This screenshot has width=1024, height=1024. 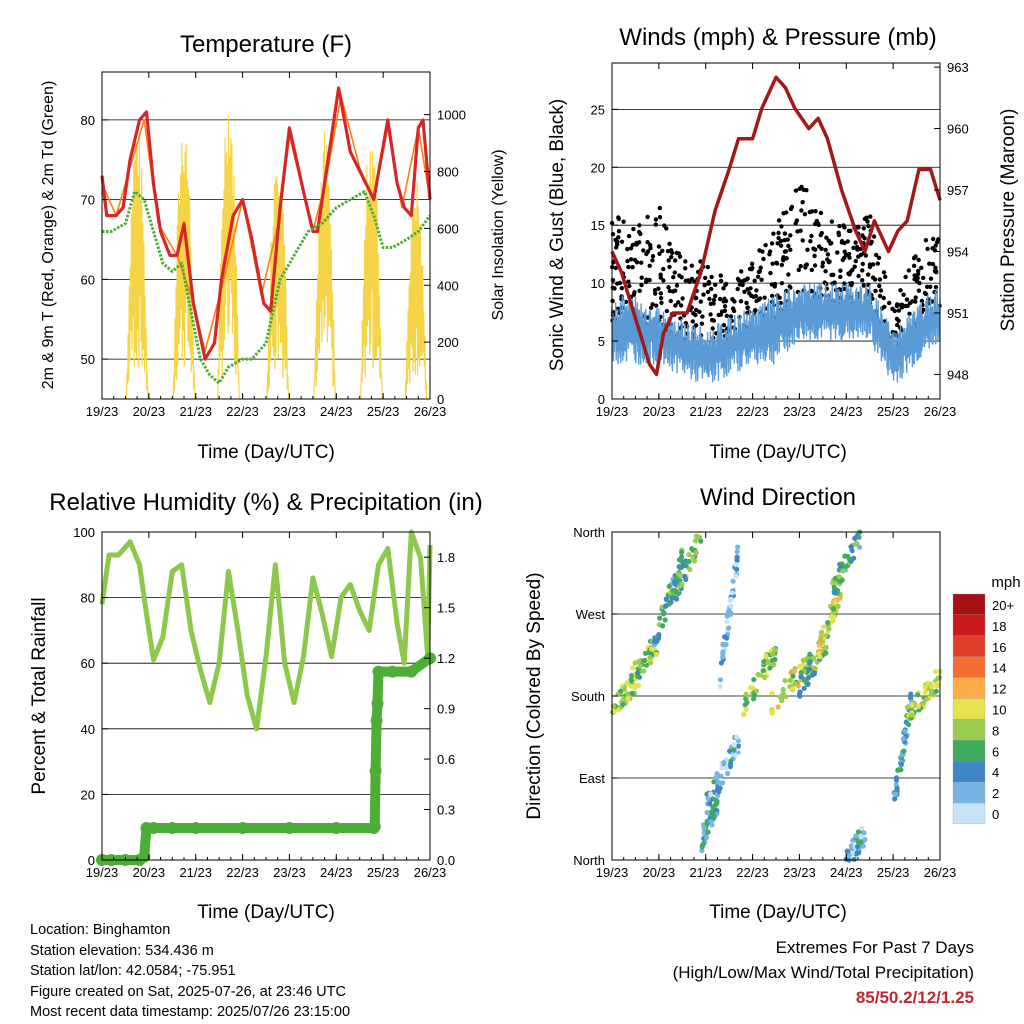 I want to click on station-location: Location: Binghamton, so click(x=100, y=930).